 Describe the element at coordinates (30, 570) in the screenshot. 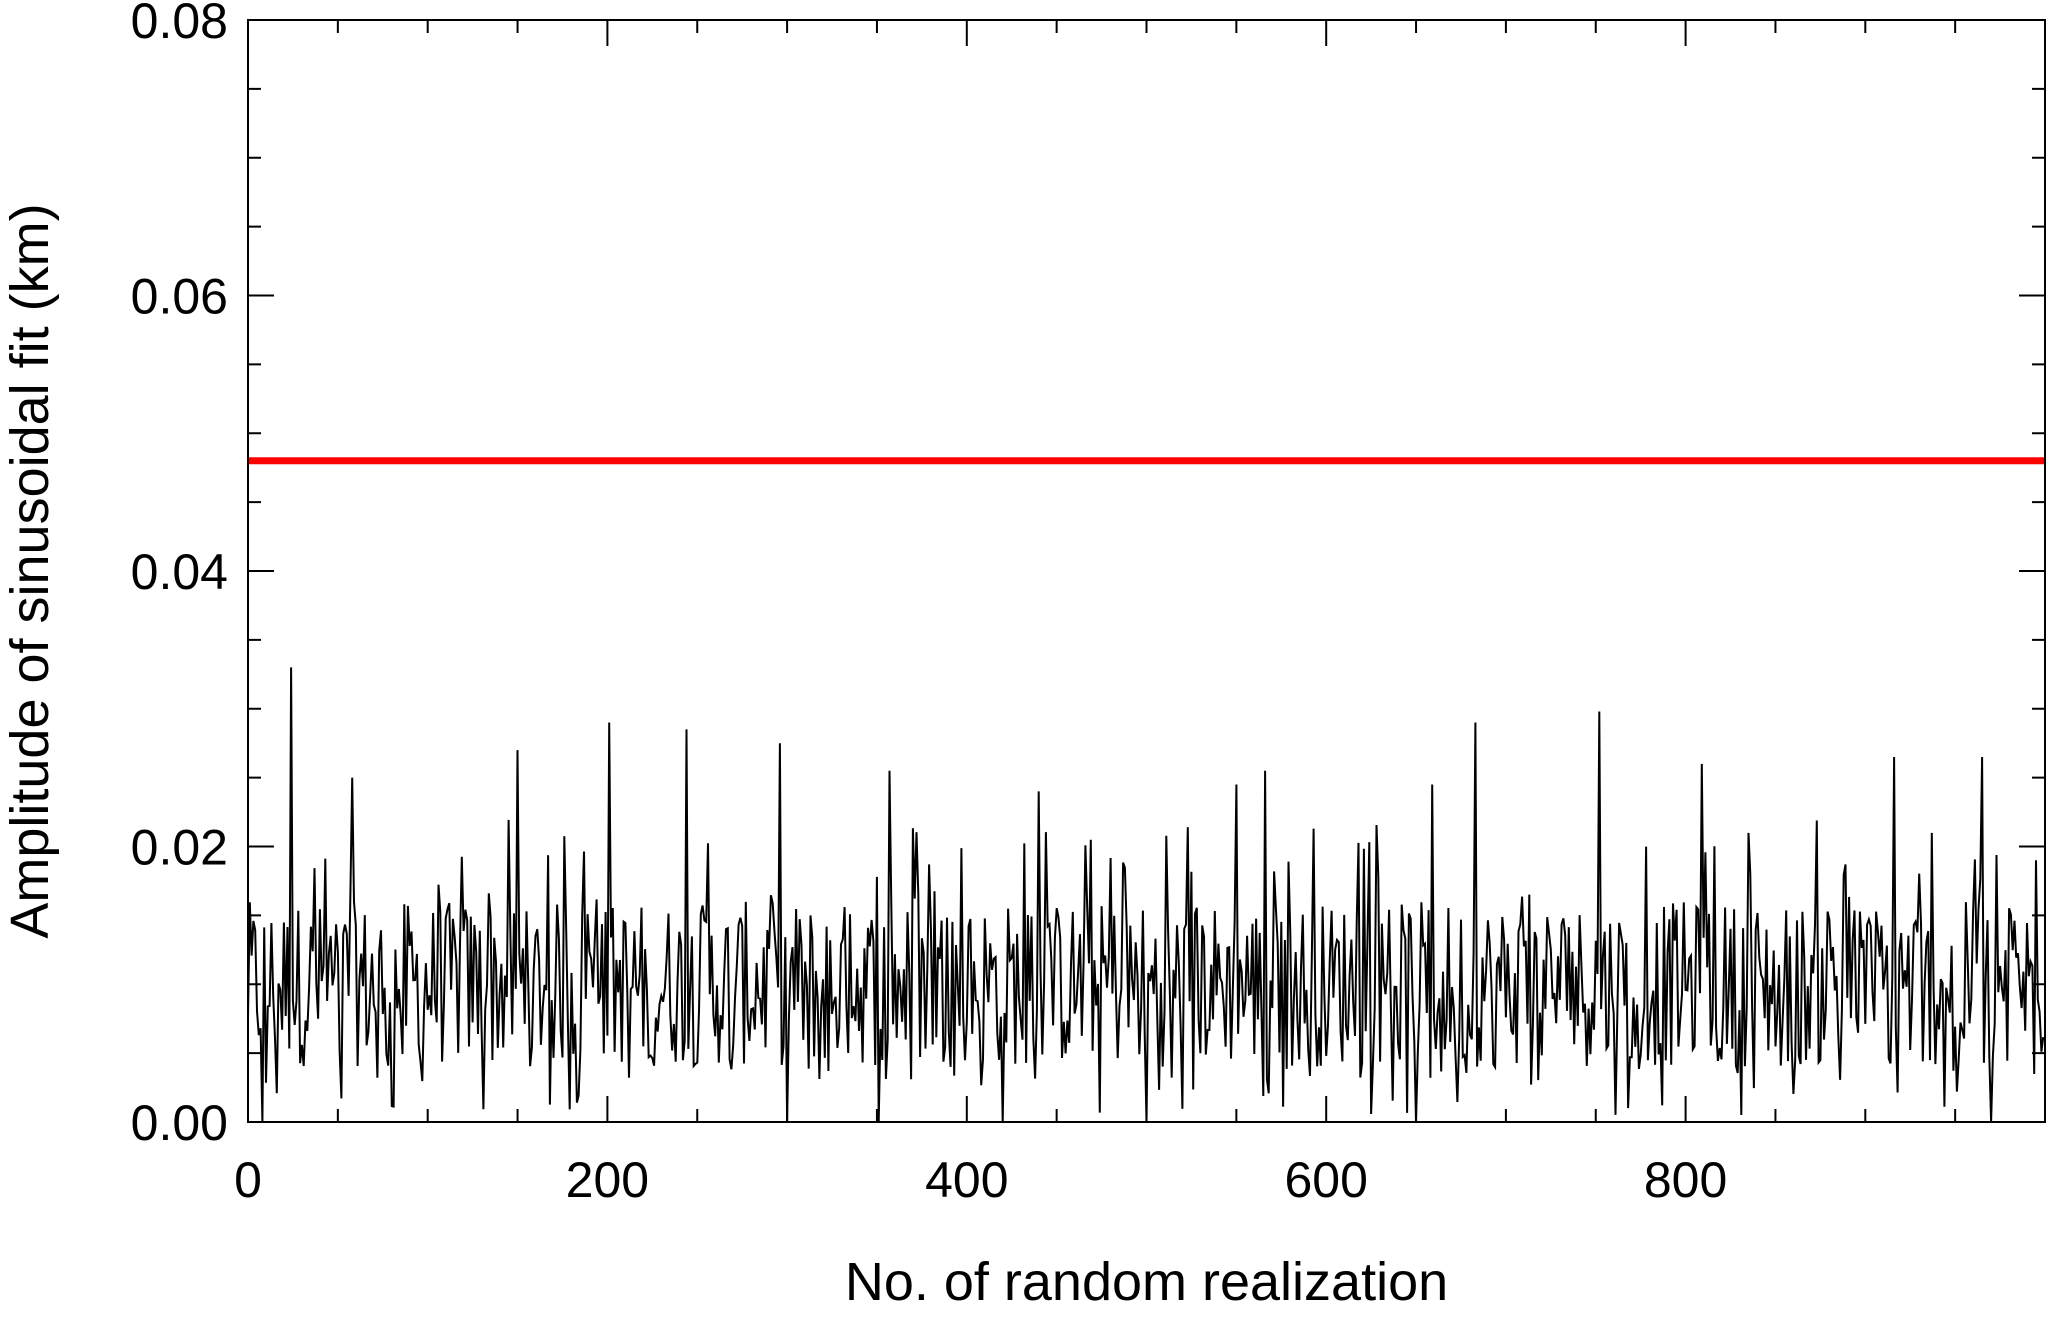

I see `y-axis-title: Amplitude of sinusoidal fit (km)` at that location.